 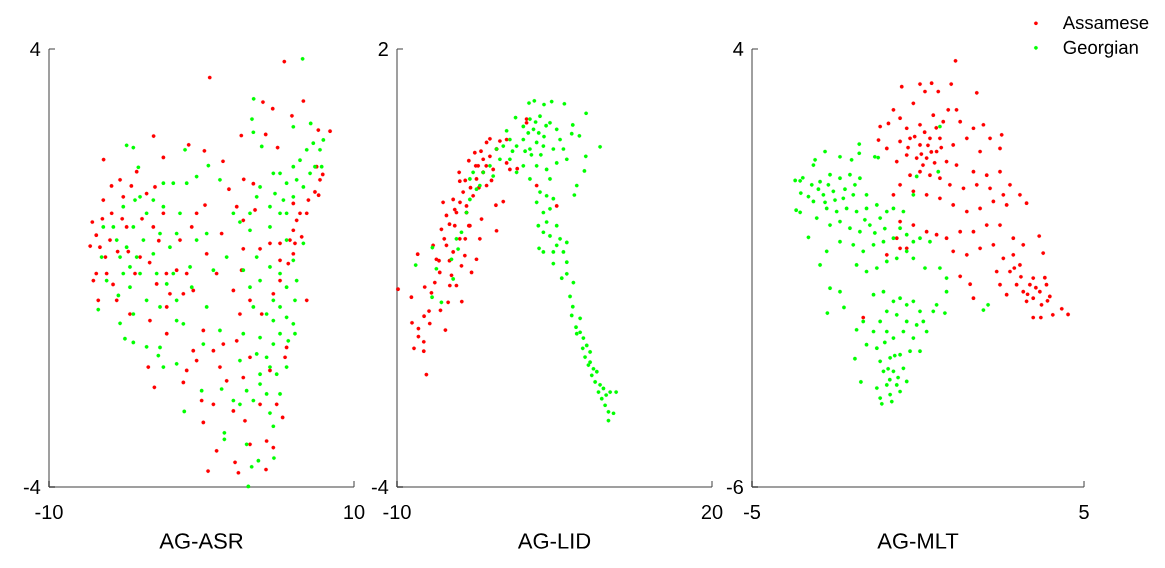 I want to click on x-tick-label: 10, so click(x=354, y=512).